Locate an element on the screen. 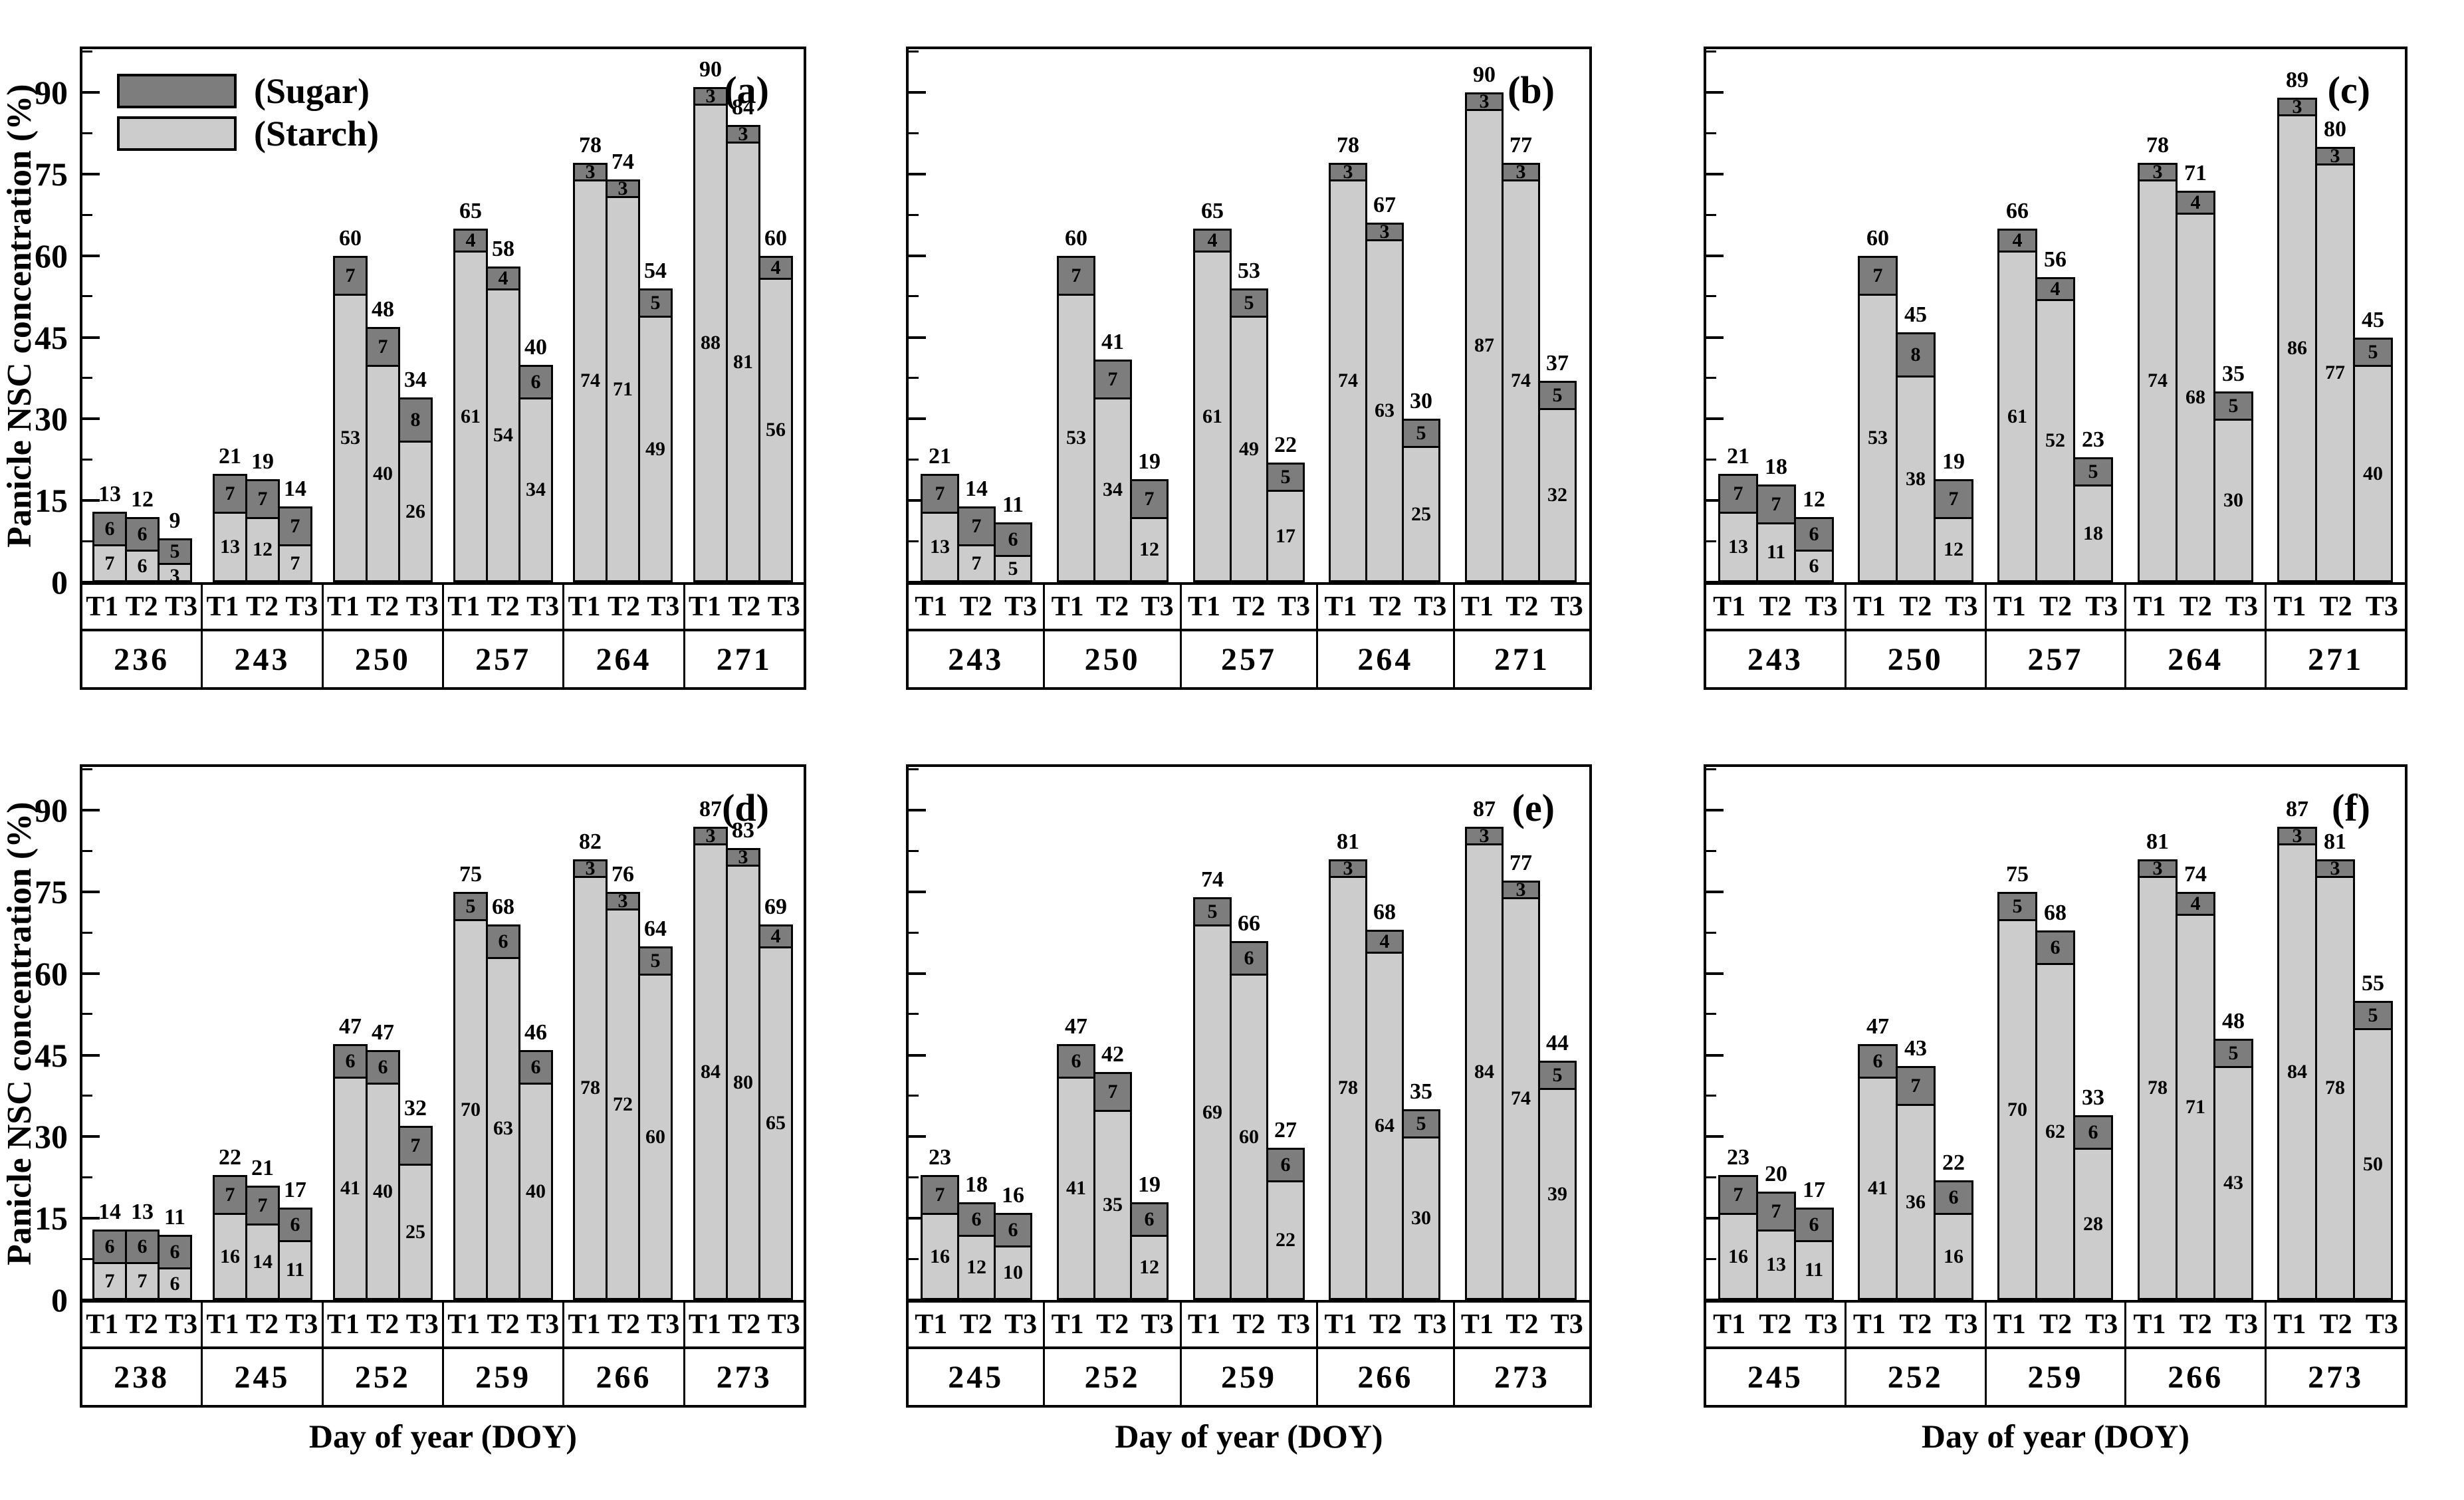  starch-segment: 16 is located at coordinates (230, 1256).